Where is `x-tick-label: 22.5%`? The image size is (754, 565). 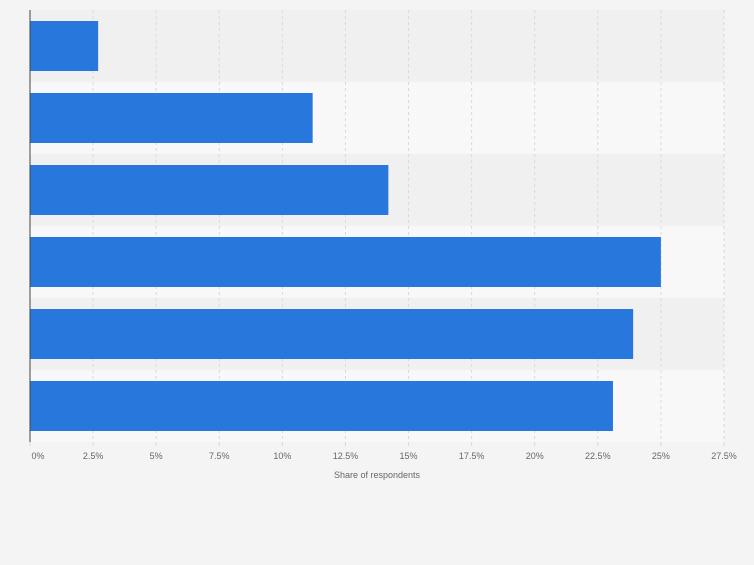 x-tick-label: 22.5% is located at coordinates (598, 456).